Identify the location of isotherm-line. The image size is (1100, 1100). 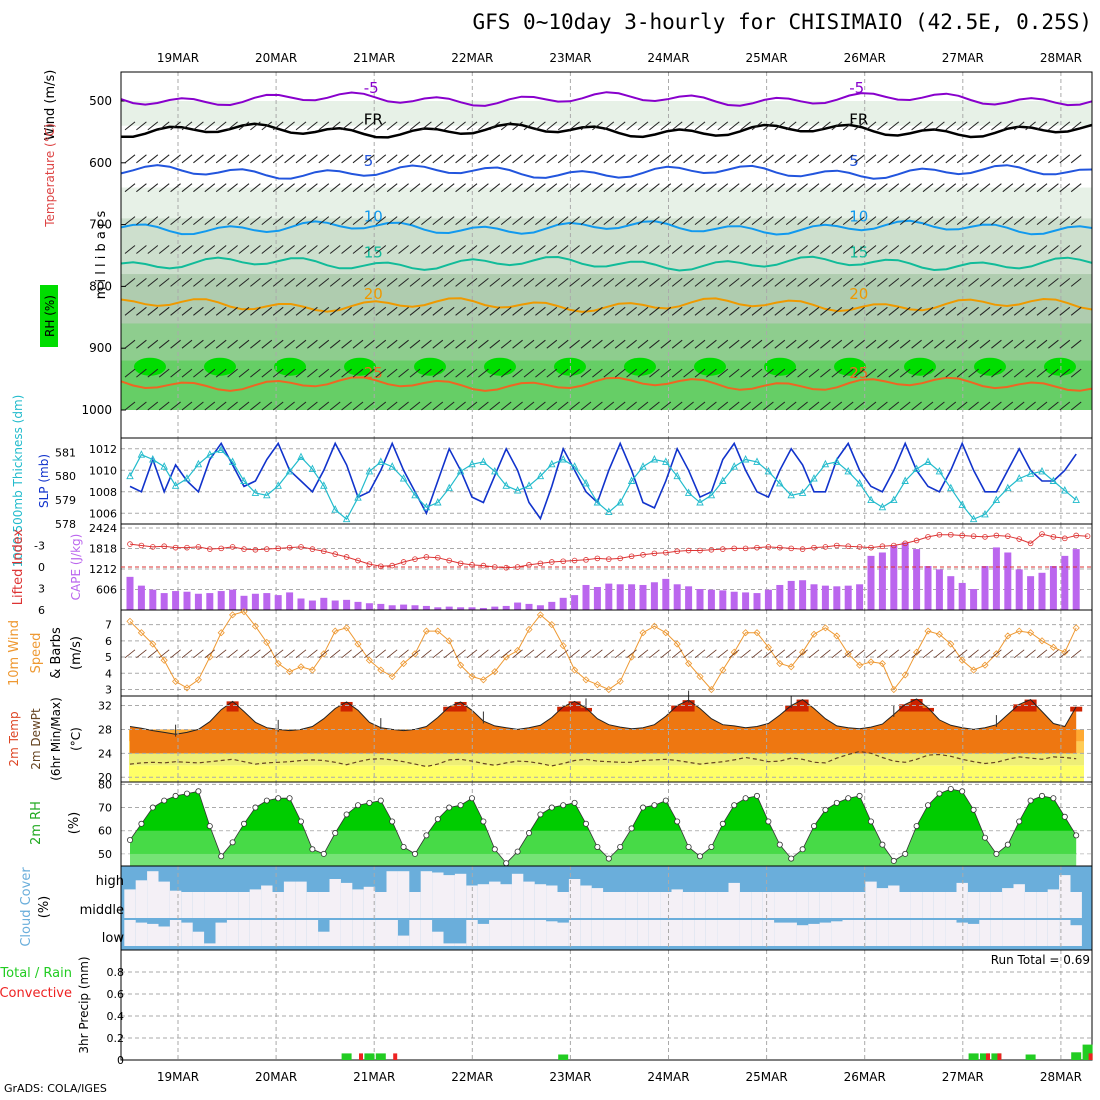
(606, 172).